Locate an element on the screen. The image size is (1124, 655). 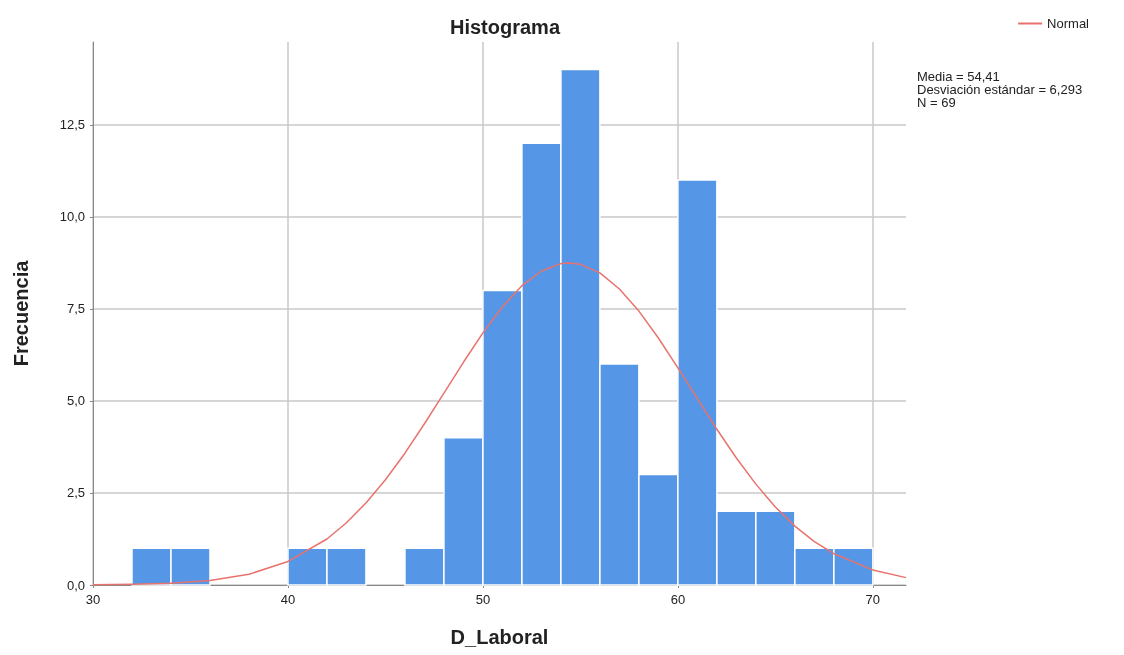
y-tick-label: 12,5 is located at coordinates (72, 125).